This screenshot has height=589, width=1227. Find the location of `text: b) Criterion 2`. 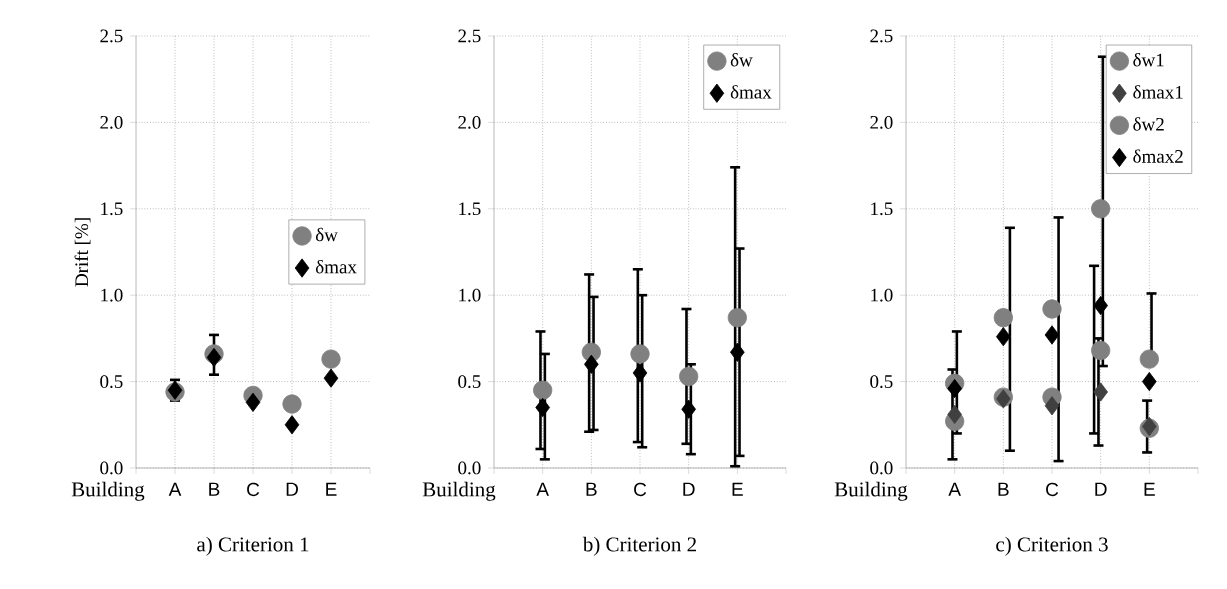

text: b) Criterion 2 is located at coordinates (639, 546).